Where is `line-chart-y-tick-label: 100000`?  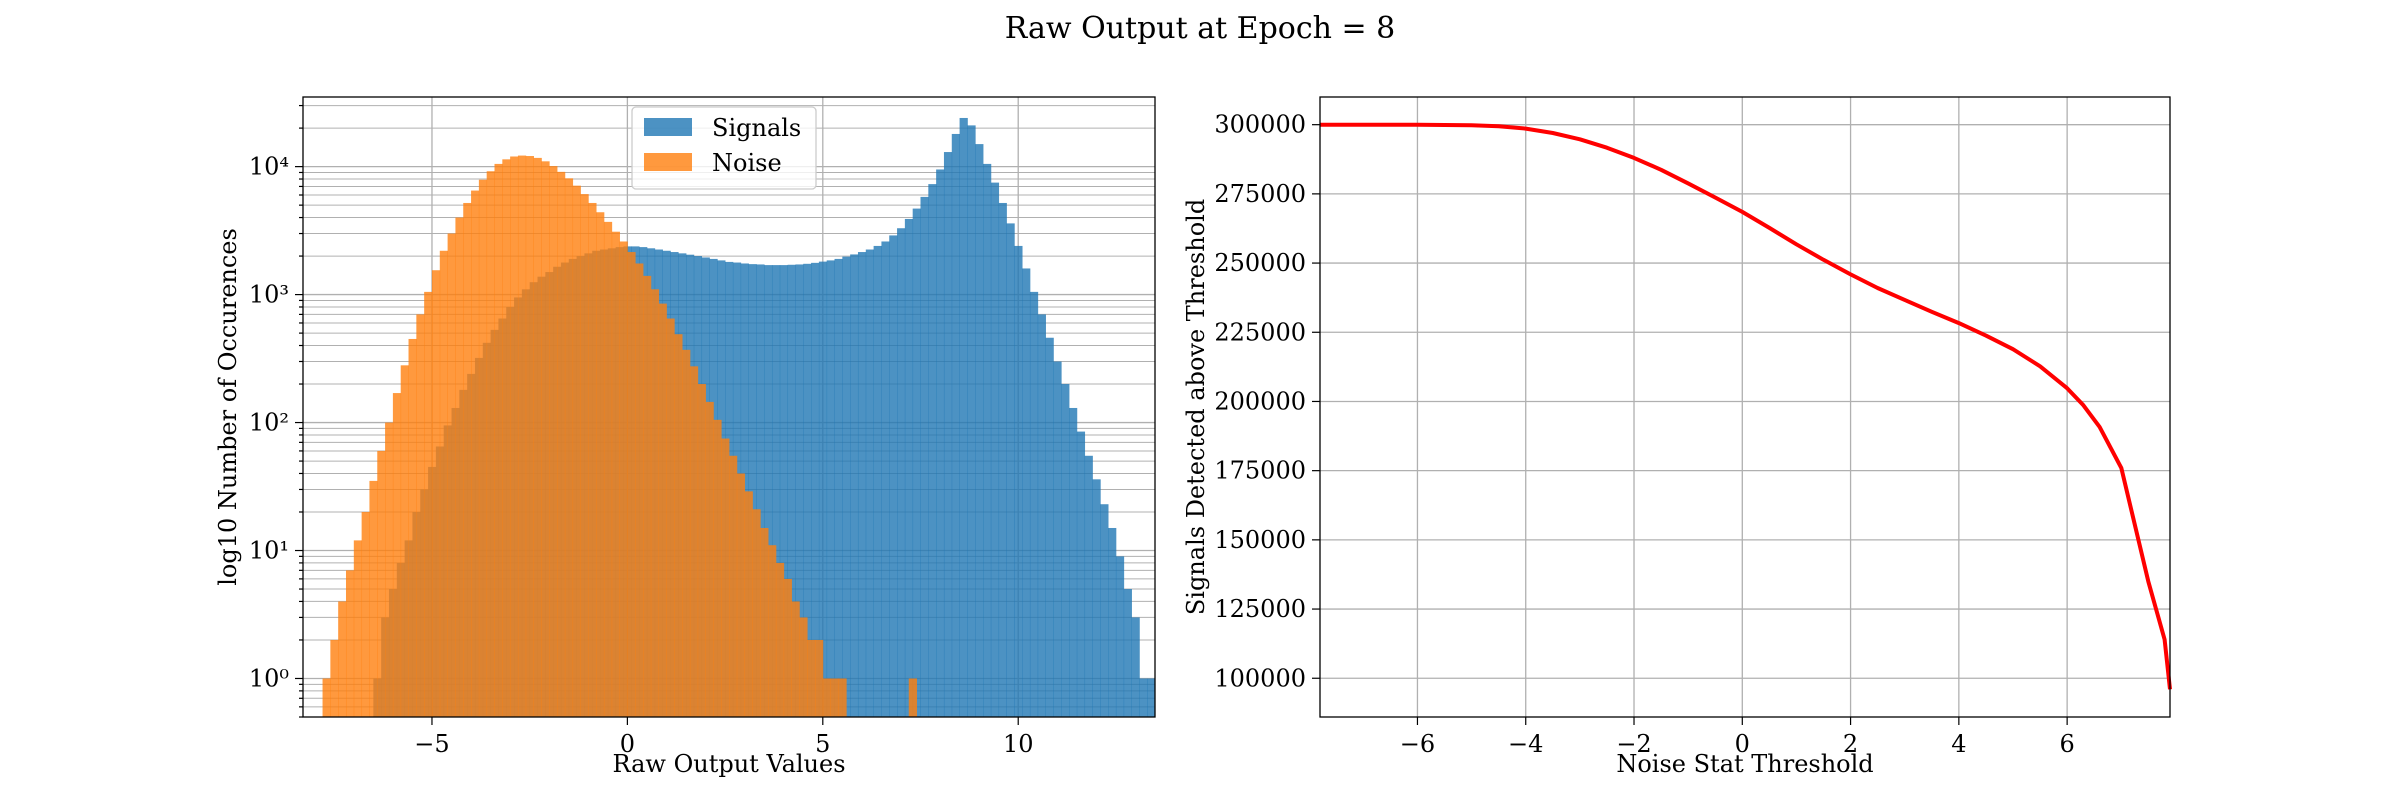 line-chart-y-tick-label: 100000 is located at coordinates (1260, 678).